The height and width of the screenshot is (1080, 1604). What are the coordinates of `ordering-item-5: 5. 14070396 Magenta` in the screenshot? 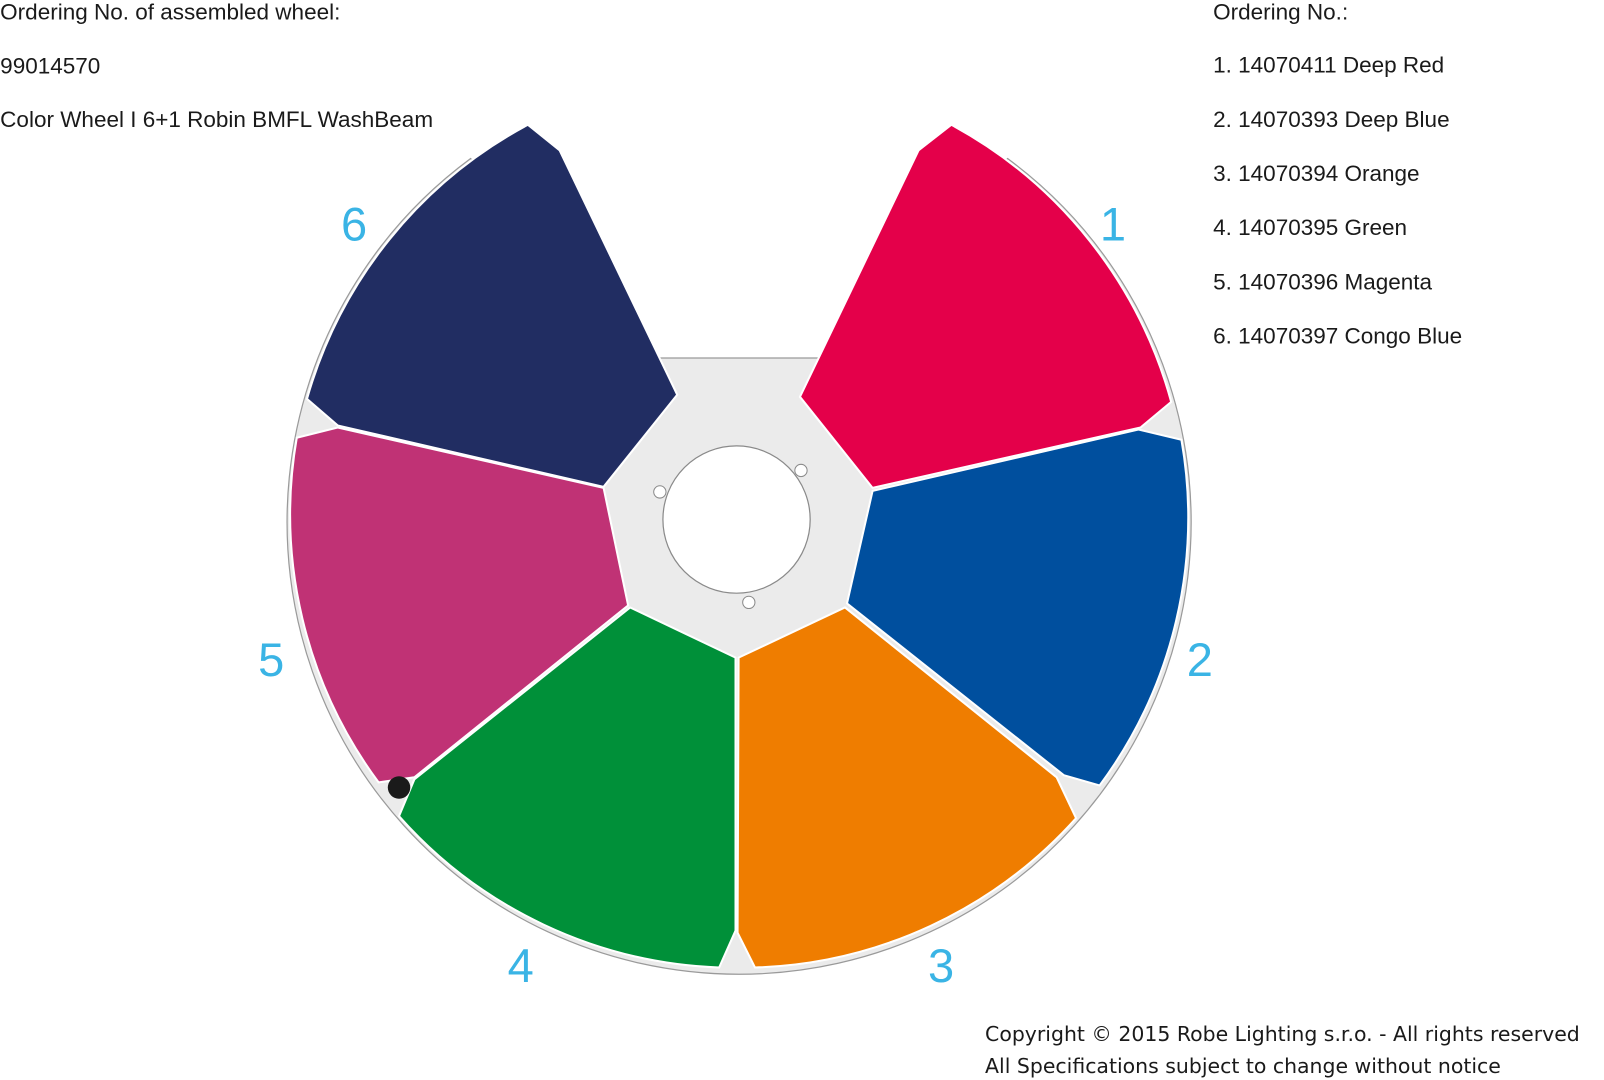 It's located at (1322, 281).